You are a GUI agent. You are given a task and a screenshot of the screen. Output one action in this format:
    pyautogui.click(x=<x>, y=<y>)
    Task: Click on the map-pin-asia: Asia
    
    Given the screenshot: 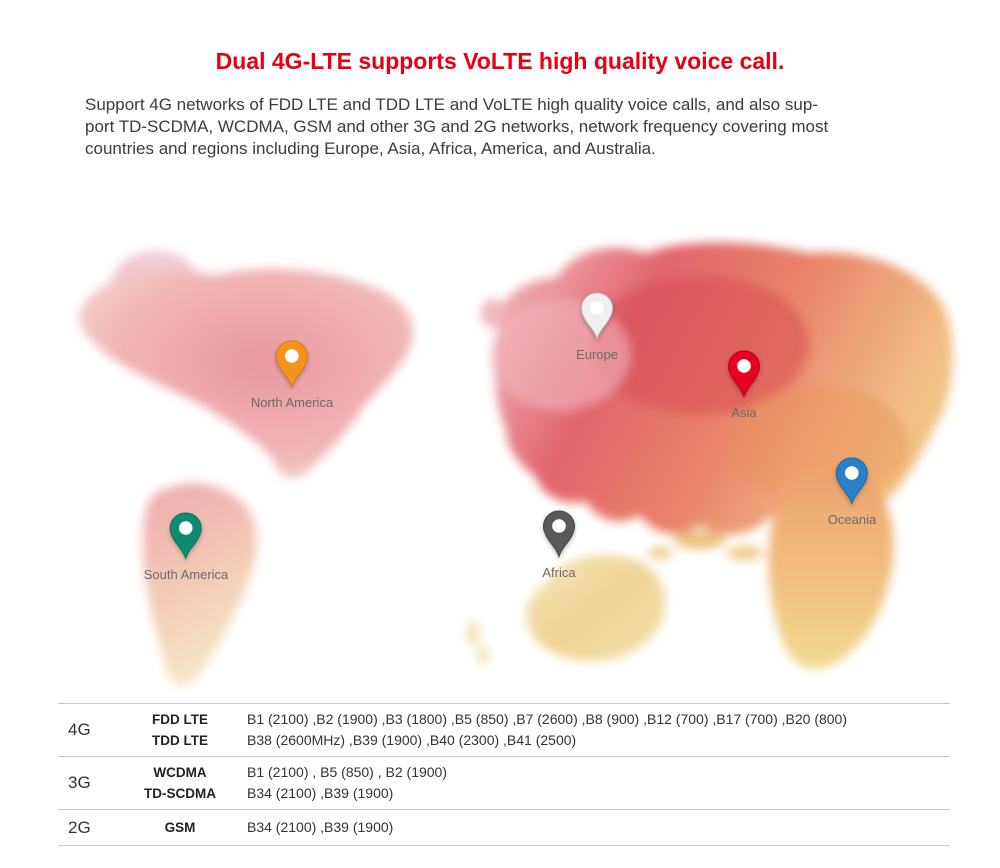 What is the action you would take?
    pyautogui.click(x=744, y=385)
    